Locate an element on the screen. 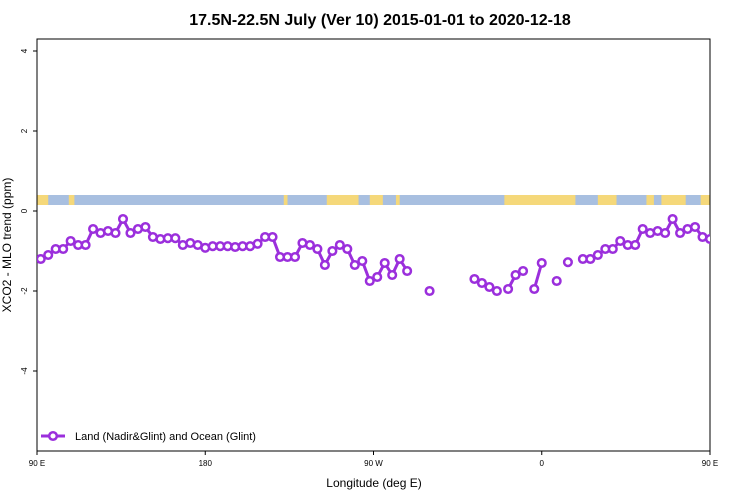 The height and width of the screenshot is (500, 750). y-tick-label: 4 is located at coordinates (24, 50).